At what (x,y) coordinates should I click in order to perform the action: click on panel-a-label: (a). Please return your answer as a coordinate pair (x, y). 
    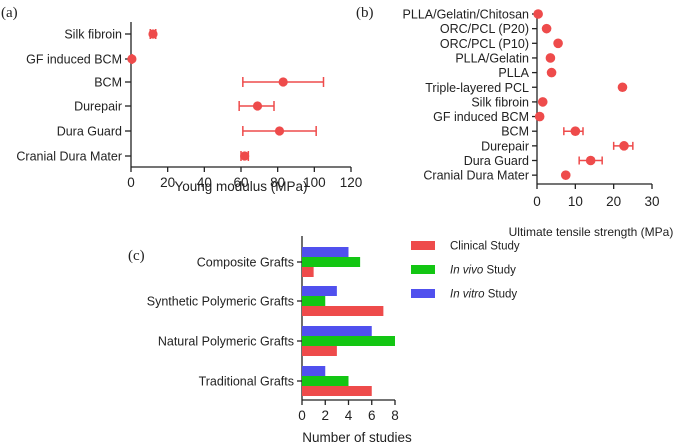
    Looking at the image, I should click on (9, 13).